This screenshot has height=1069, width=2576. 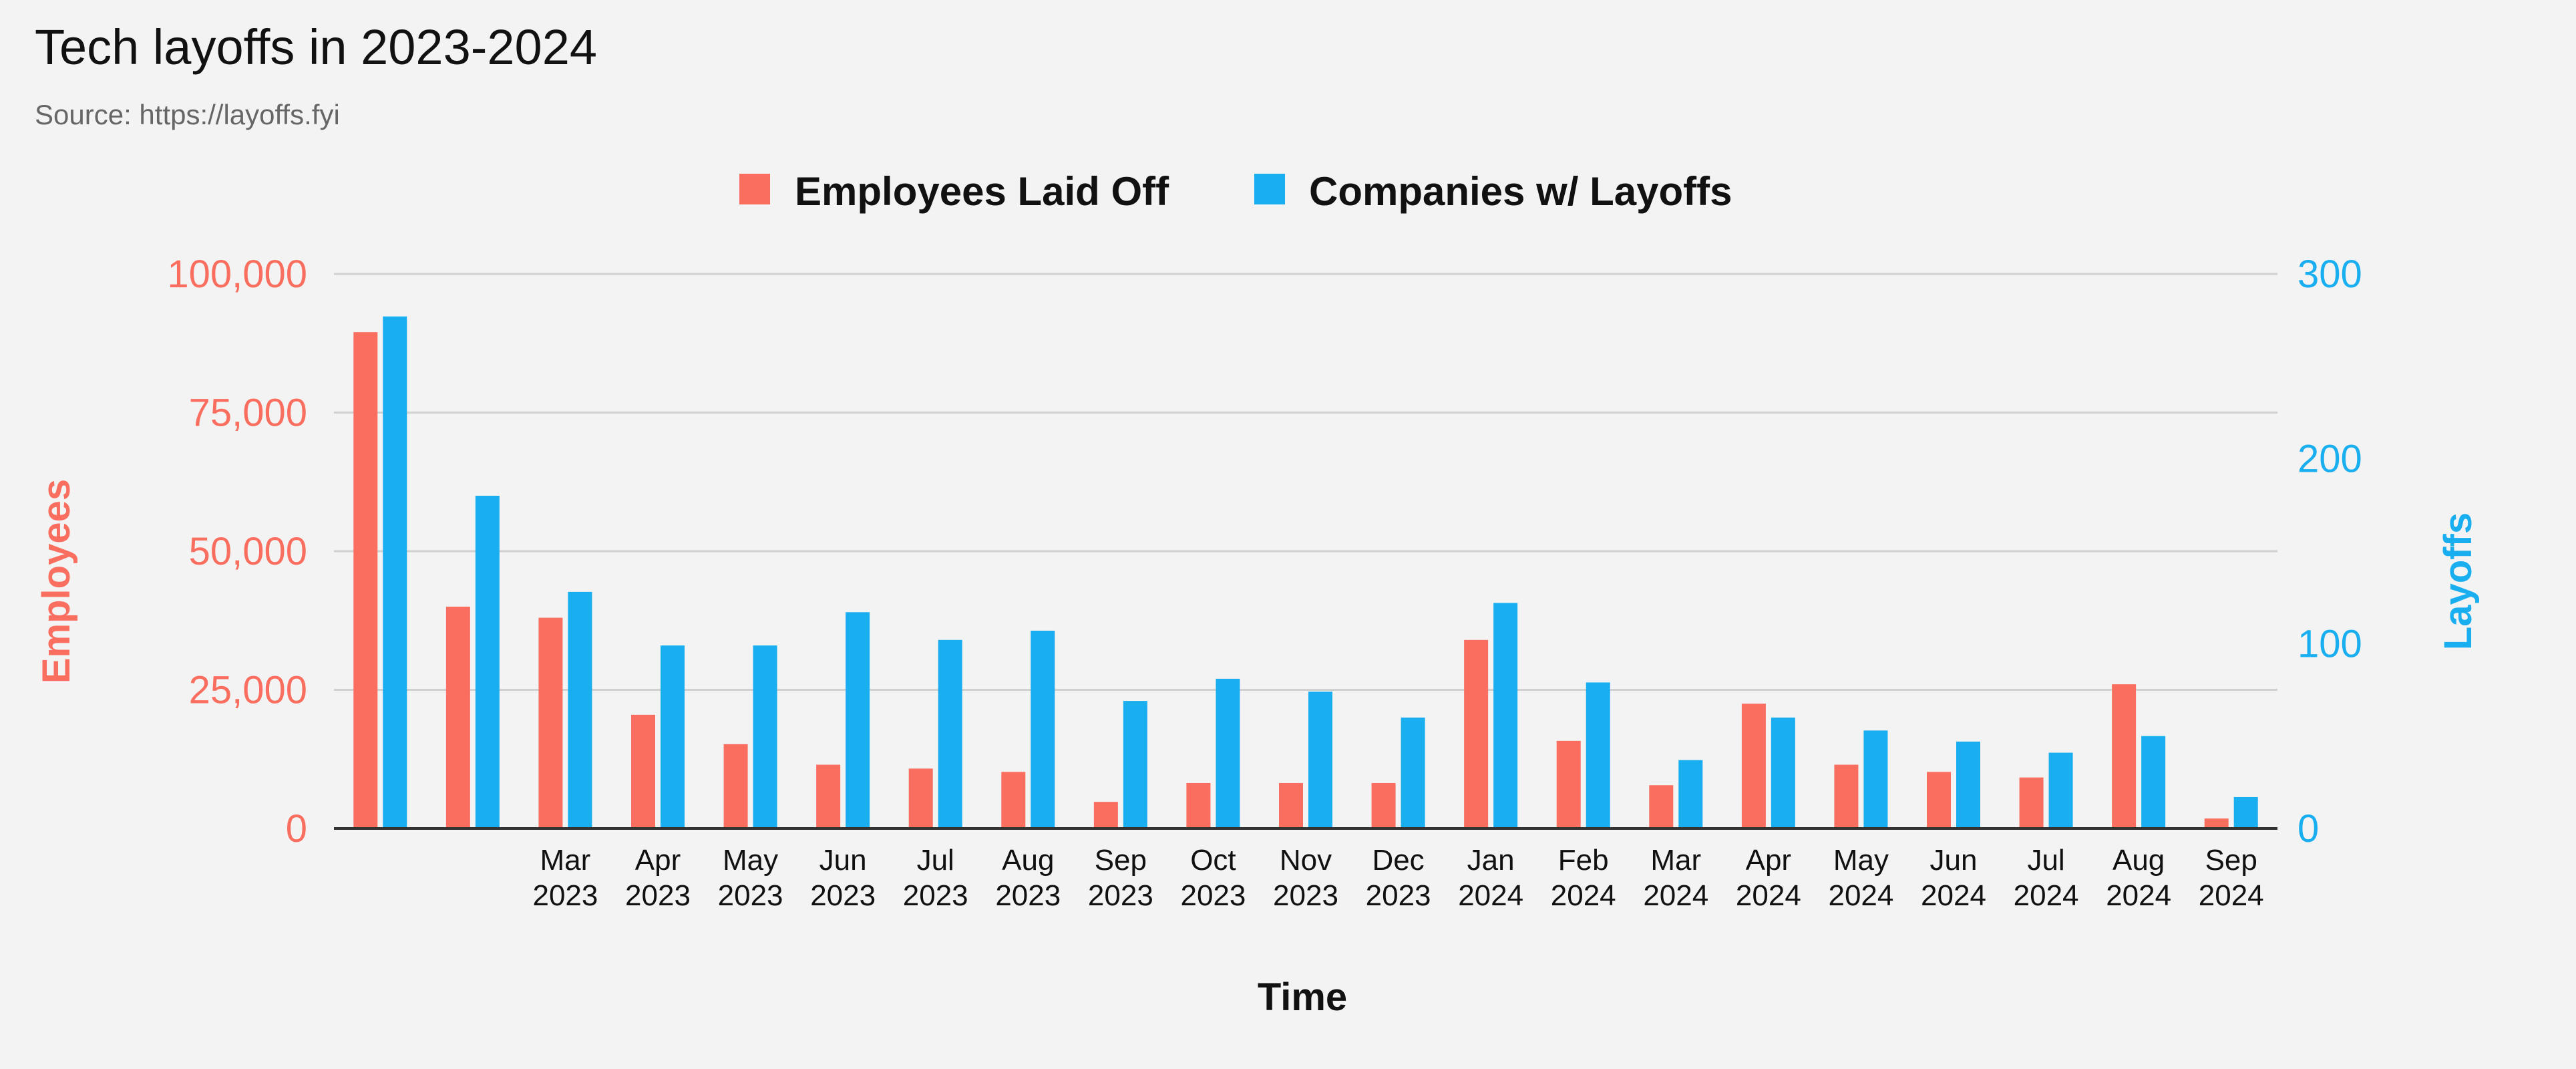 I want to click on y-tick-left-label: 50,000, so click(x=248, y=551).